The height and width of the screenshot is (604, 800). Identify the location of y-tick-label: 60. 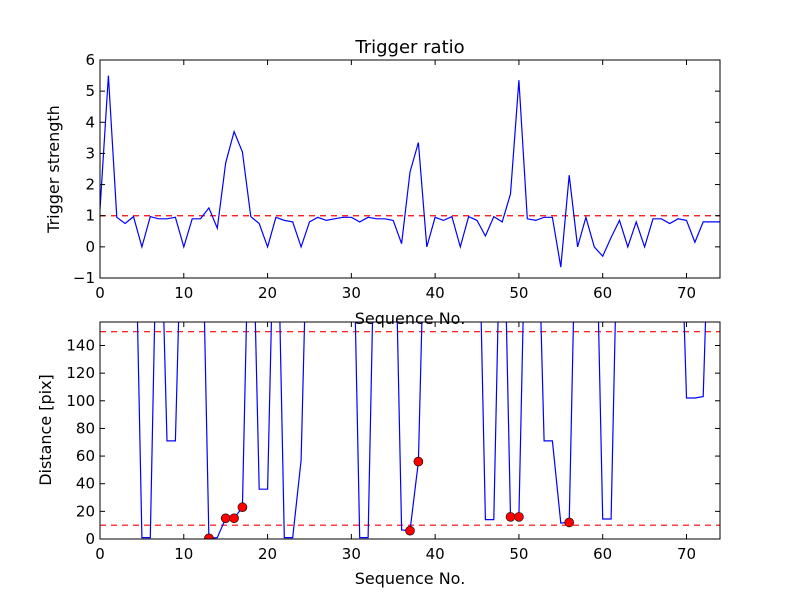
(85, 456).